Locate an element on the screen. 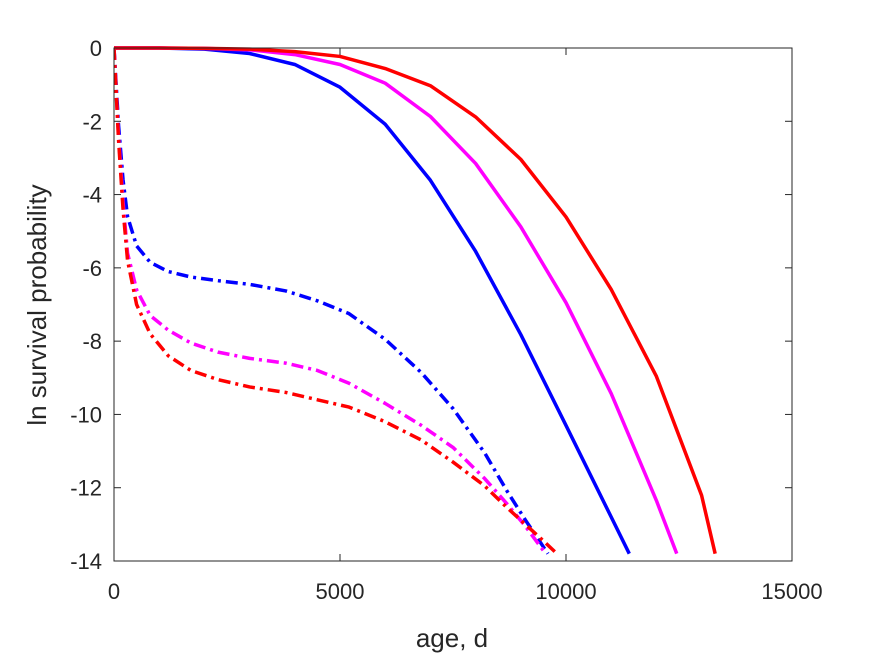  y-tick-label: -14 is located at coordinates (86, 561).